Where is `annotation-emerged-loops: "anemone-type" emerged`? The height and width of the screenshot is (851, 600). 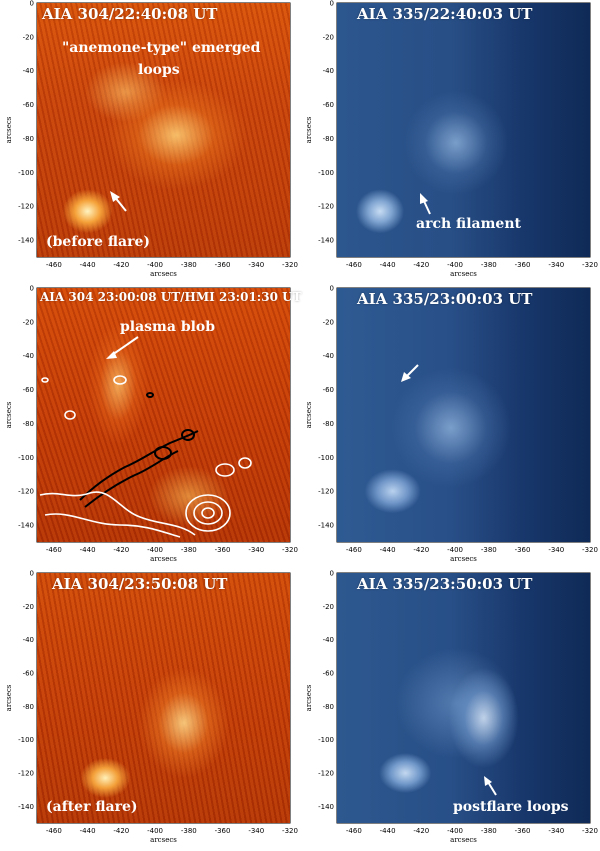 annotation-emerged-loops: "anemone-type" emerged is located at coordinates (161, 48).